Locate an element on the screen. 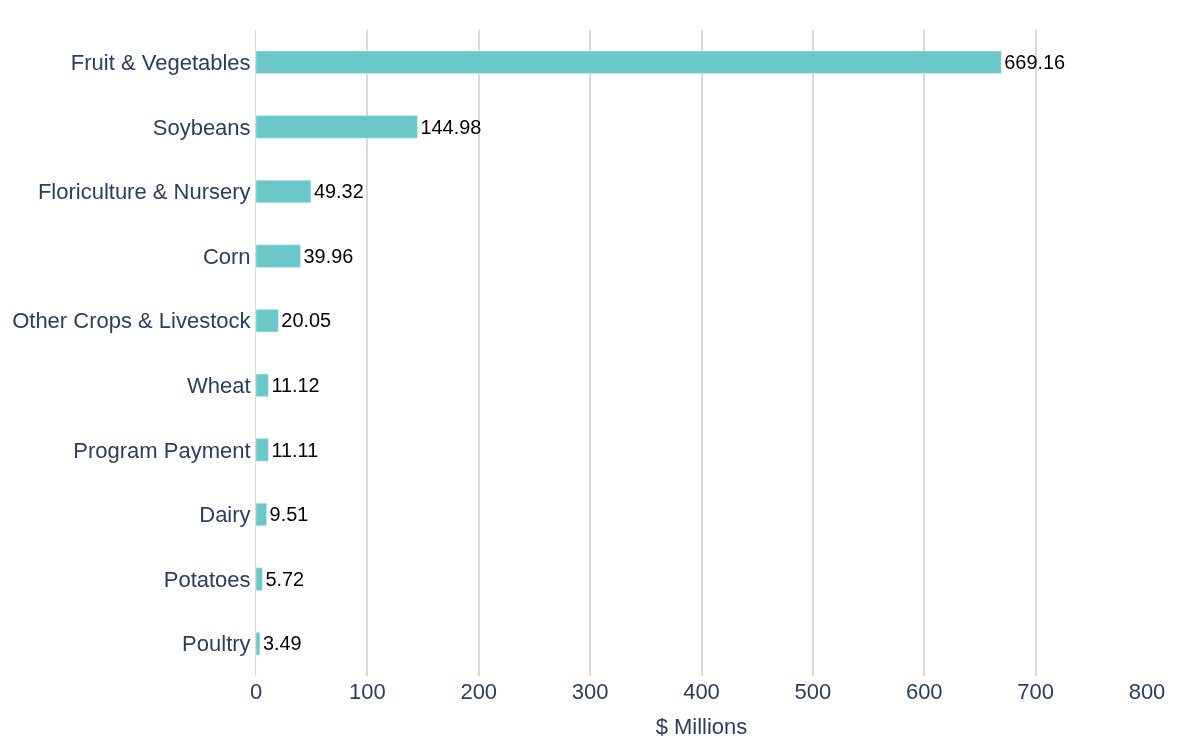  y-tick-label: Wheat is located at coordinates (219, 385).